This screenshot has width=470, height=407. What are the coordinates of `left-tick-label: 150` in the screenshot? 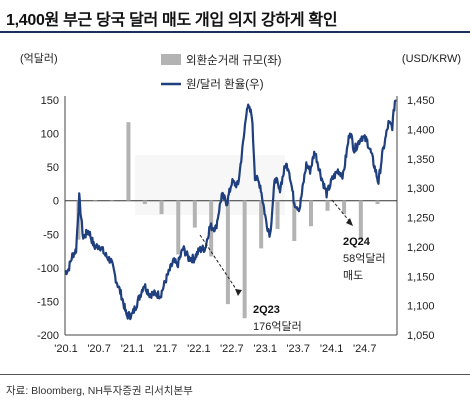 It's located at (50, 101).